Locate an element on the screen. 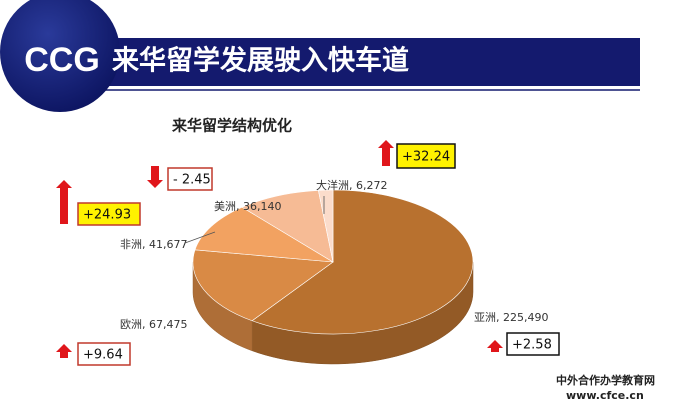  value-label: 225,490 is located at coordinates (526, 317).